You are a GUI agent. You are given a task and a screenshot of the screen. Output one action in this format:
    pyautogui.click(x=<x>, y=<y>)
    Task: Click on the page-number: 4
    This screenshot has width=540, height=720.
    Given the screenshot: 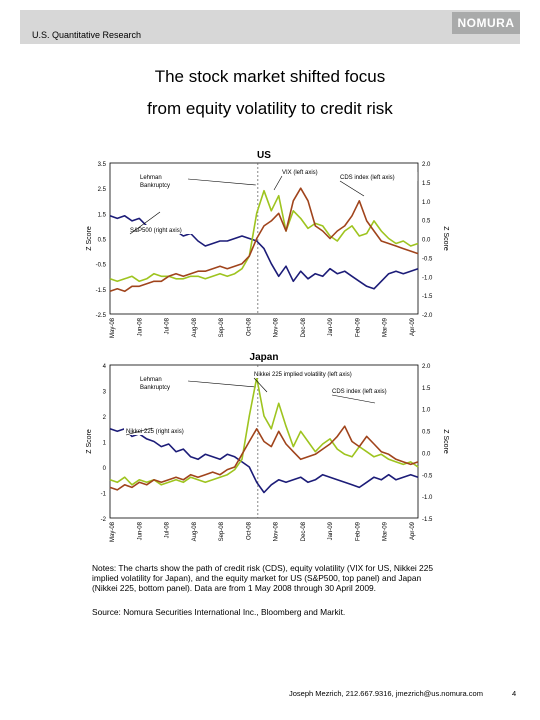 What is the action you would take?
    pyautogui.click(x=514, y=693)
    